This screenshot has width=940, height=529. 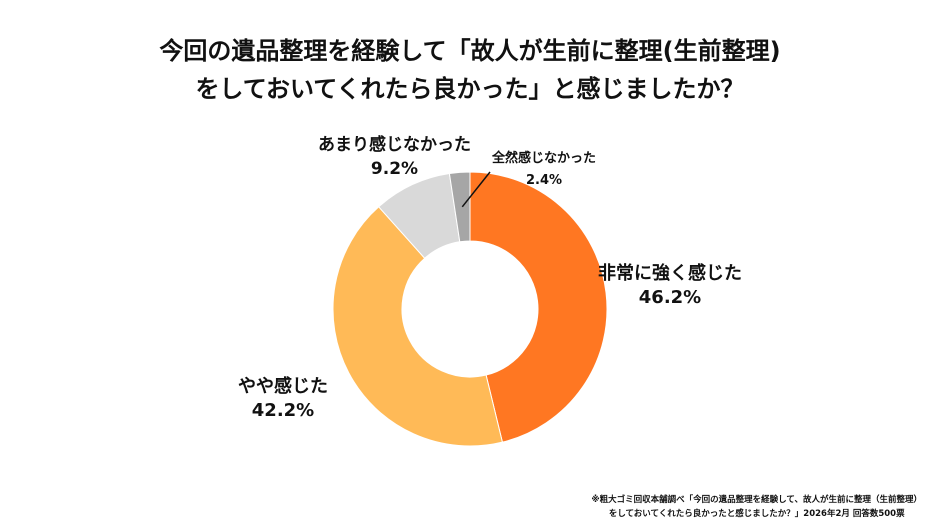 What do you see at coordinates (459, 207) in the screenshot?
I see `slice-not-at-all` at bounding box center [459, 207].